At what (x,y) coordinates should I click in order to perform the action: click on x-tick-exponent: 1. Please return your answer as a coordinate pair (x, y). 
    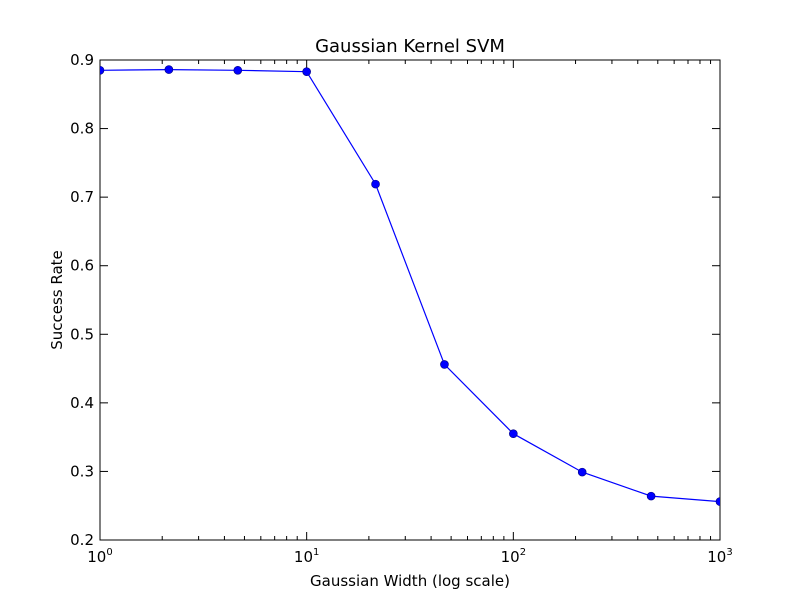
    Looking at the image, I should click on (316, 552).